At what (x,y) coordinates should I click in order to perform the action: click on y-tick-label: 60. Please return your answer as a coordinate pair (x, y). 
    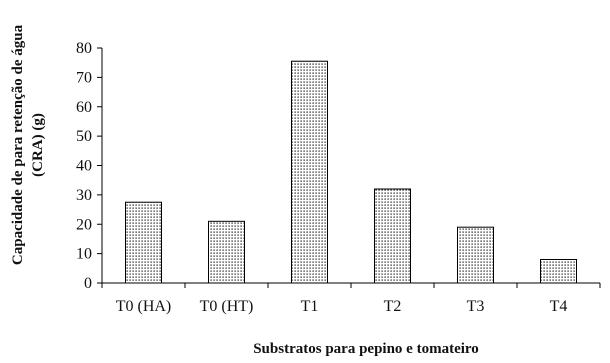
    Looking at the image, I should click on (84, 107).